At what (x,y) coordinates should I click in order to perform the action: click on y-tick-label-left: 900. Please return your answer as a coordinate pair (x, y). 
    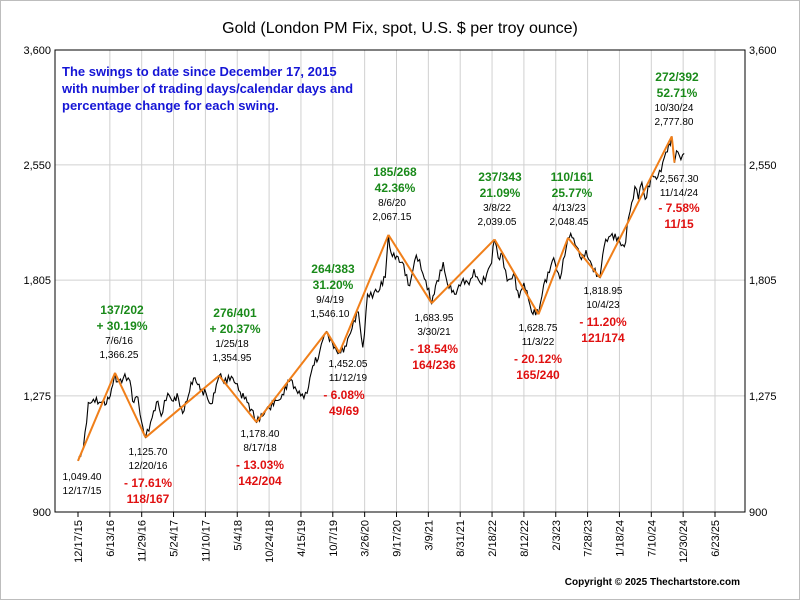
    Looking at the image, I should click on (42, 513).